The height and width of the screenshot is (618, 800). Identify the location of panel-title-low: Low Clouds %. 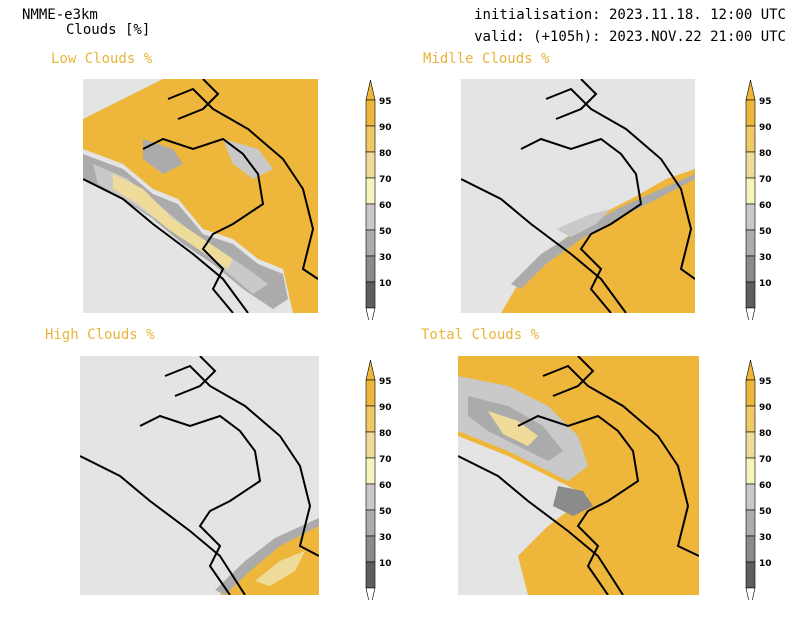
(102, 59).